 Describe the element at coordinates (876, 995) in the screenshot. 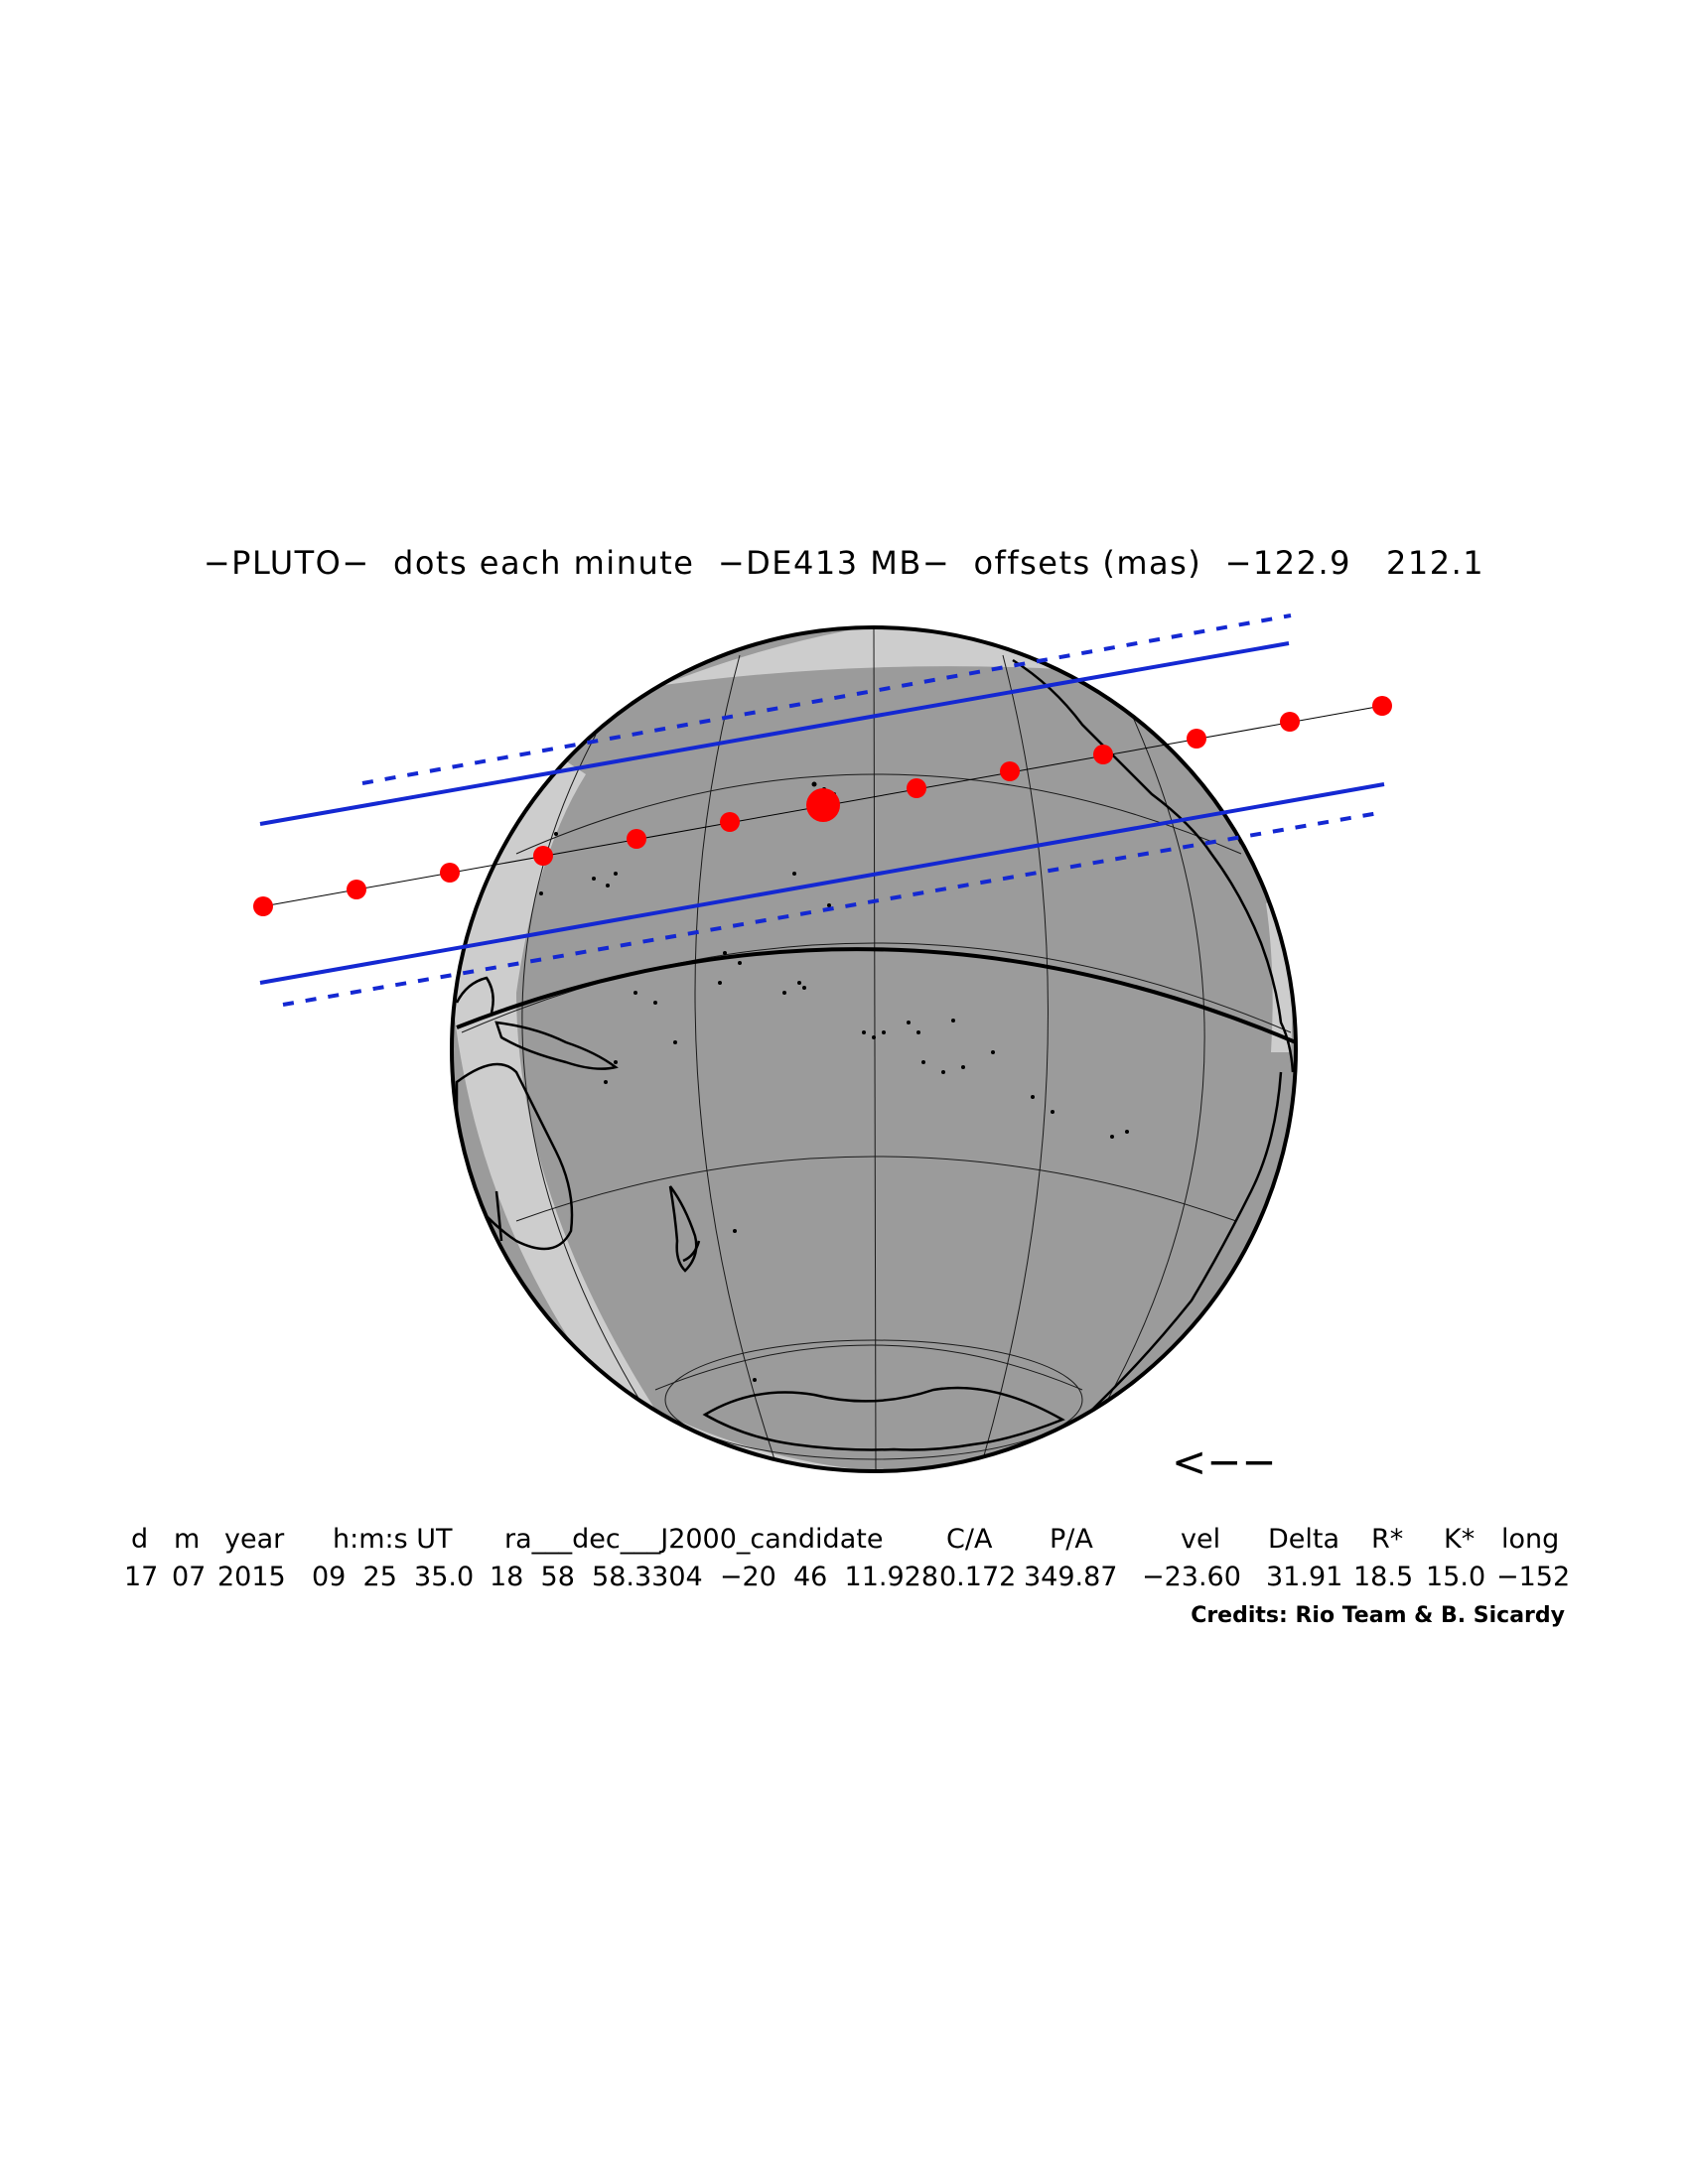

I see `equator-line` at that location.